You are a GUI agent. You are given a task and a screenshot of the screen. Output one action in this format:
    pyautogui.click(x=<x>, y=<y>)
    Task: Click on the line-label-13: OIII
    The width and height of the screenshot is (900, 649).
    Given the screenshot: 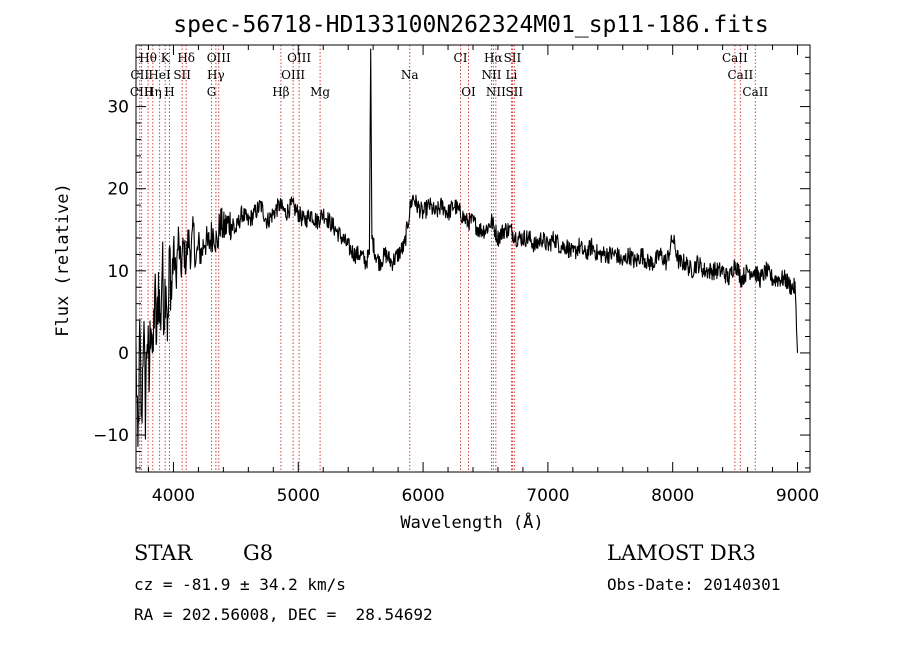 What is the action you would take?
    pyautogui.click(x=293, y=75)
    